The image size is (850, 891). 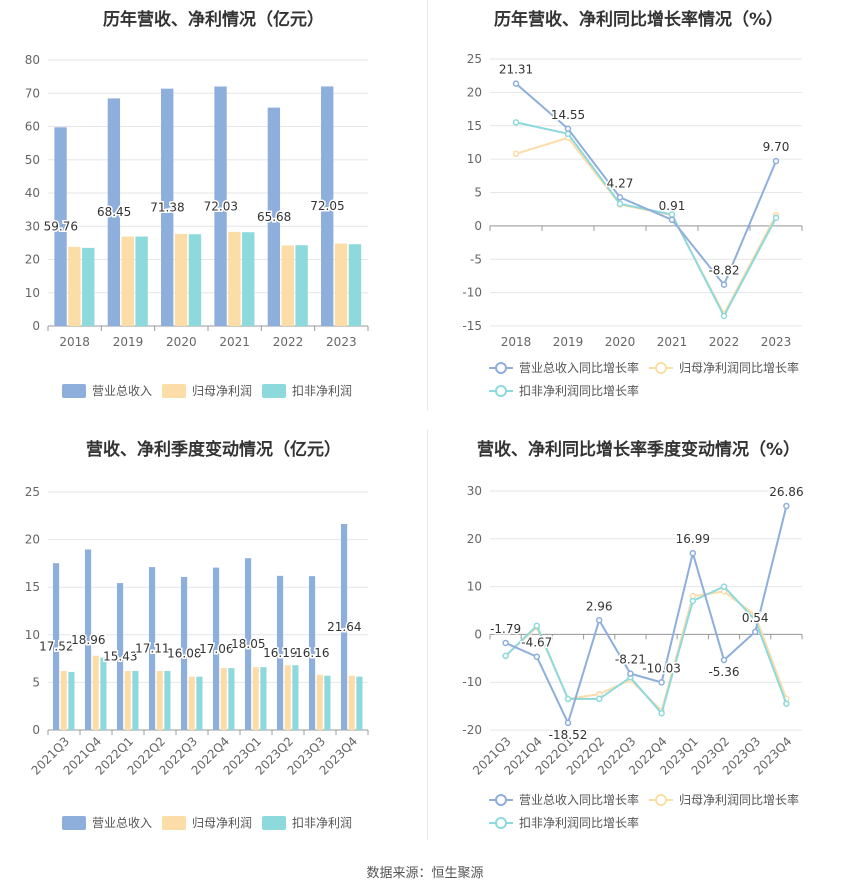 I want to click on x-tick-label: 2020, so click(x=620, y=342).